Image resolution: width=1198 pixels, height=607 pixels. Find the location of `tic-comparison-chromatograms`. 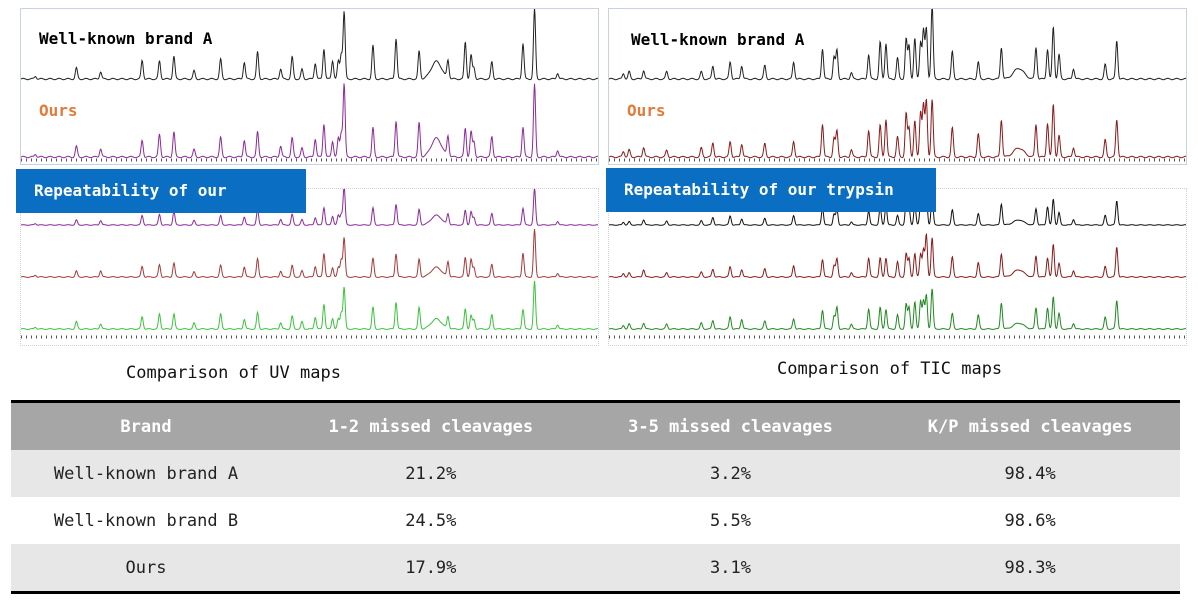

tic-comparison-chromatograms is located at coordinates (897, 85).